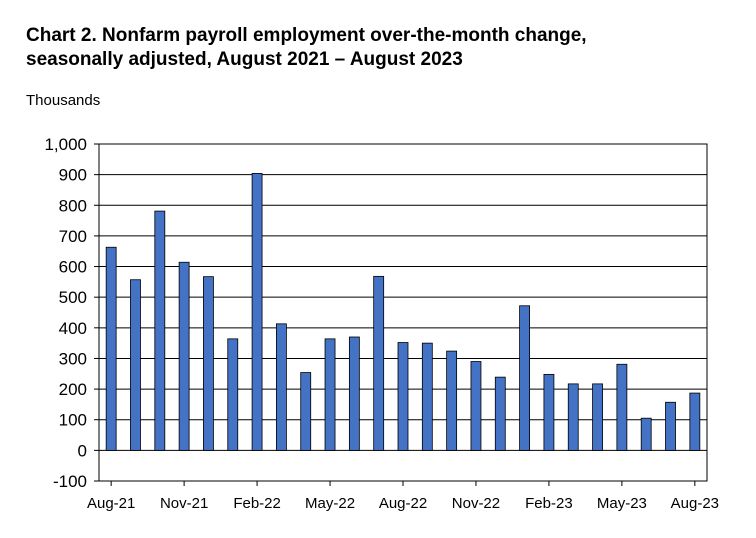 The height and width of the screenshot is (538, 756). Describe the element at coordinates (695, 503) in the screenshot. I see `x-tick-label: Aug-23` at that location.